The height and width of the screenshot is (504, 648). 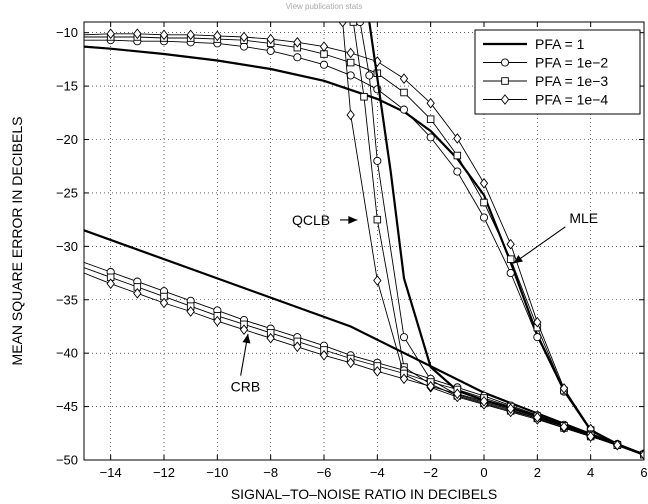 I want to click on x-tick-label: −2, so click(x=430, y=472).